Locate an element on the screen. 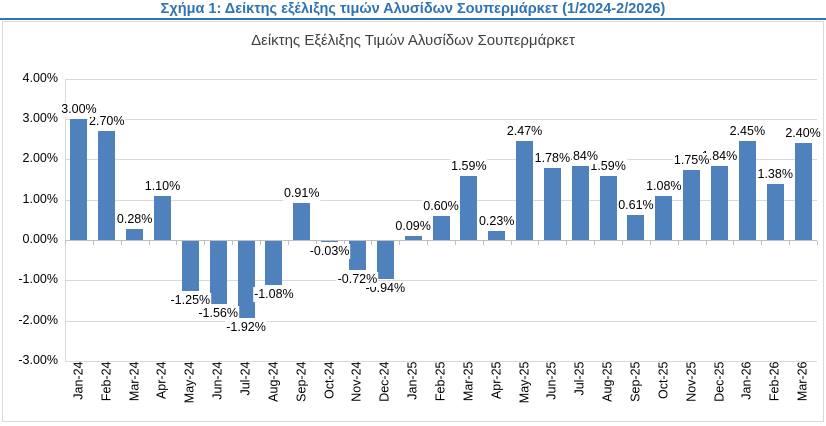 The height and width of the screenshot is (426, 826). caption-rule is located at coordinates (413, 19).